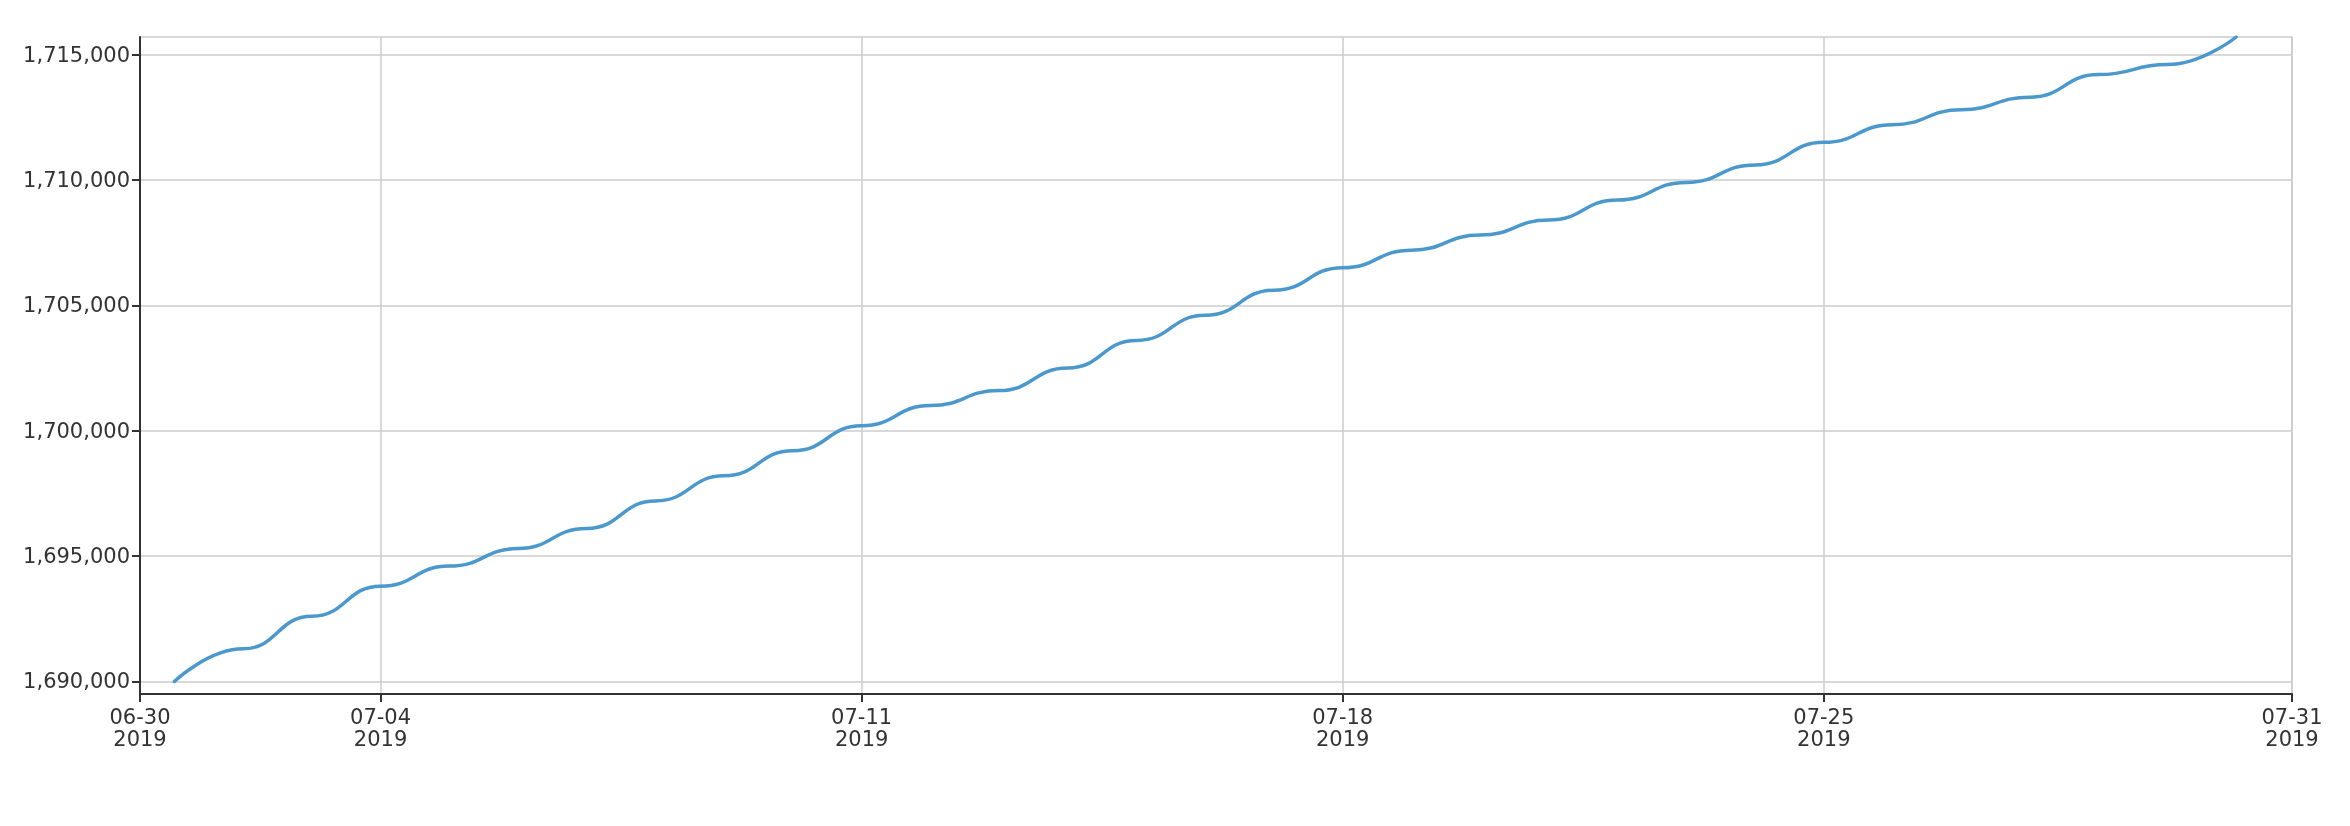 This screenshot has height=826, width=2350. I want to click on x-tick-label: 07-11 2019, so click(862, 728).